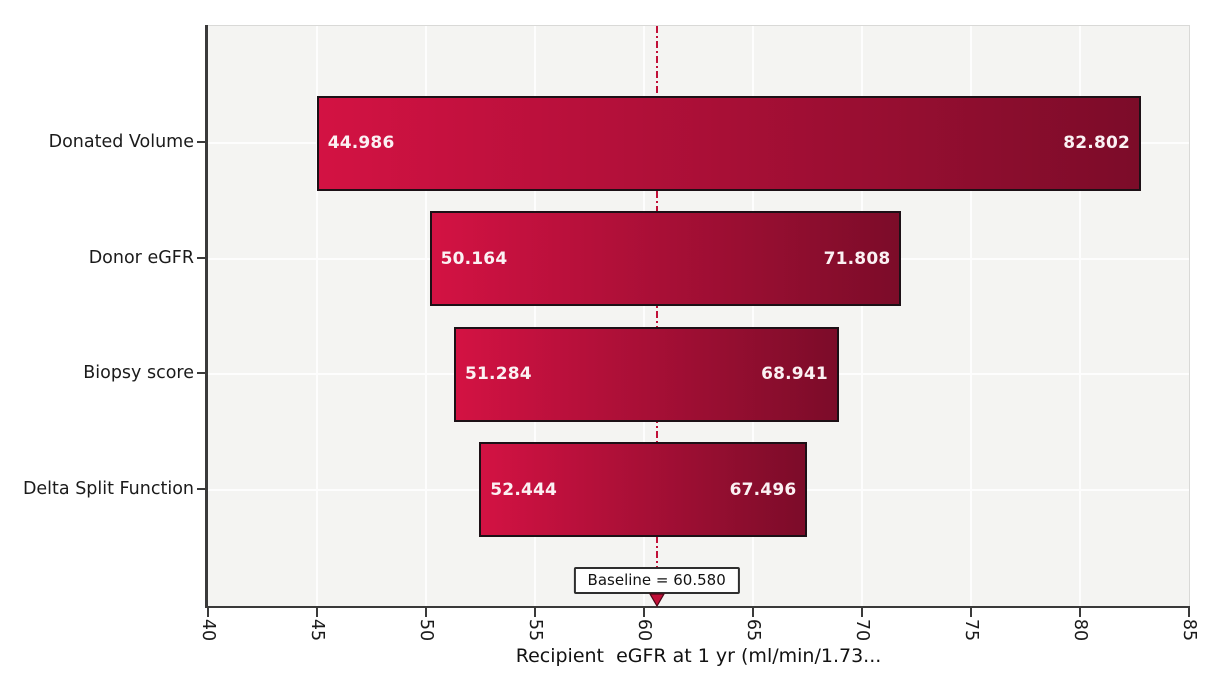  I want to click on bar-low-value-label: 52.444, so click(524, 489).